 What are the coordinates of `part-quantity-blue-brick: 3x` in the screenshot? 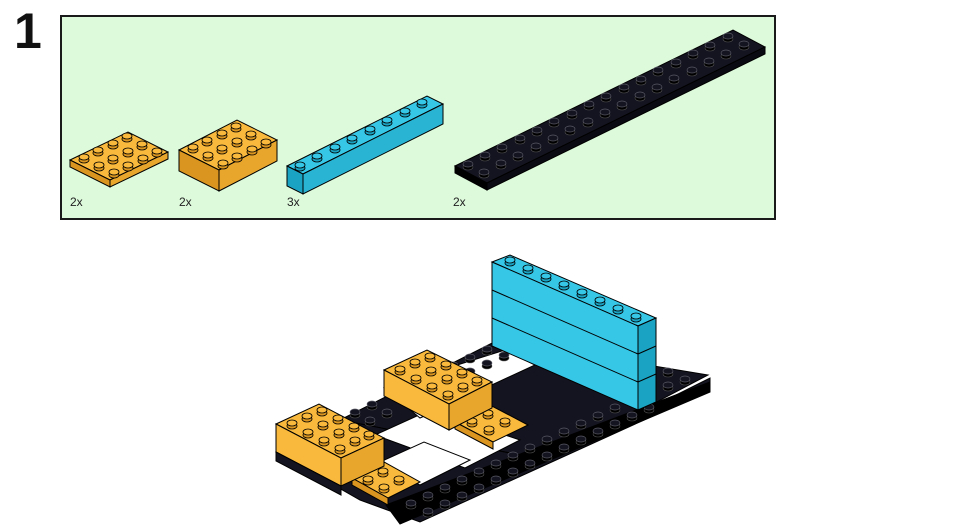 It's located at (293, 202).